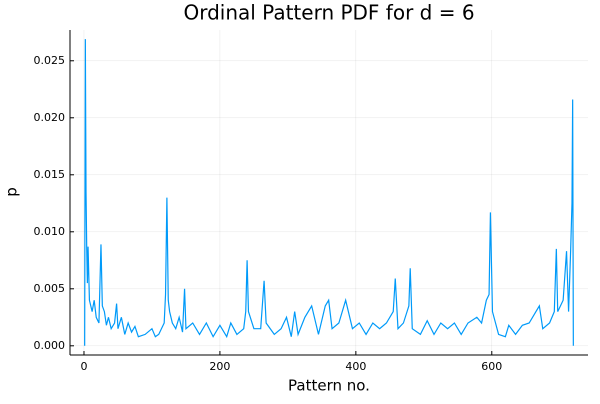 The height and width of the screenshot is (404, 600). Describe the element at coordinates (50, 231) in the screenshot. I see `y-tick-label: 0.010` at that location.